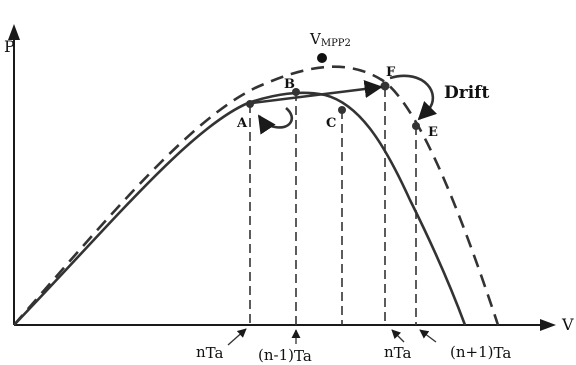 Image resolution: width=576 pixels, height=365 pixels. Describe the element at coordinates (285, 355) in the screenshot. I see `tick-label-n-minus-1: (n-1)Ta` at that location.